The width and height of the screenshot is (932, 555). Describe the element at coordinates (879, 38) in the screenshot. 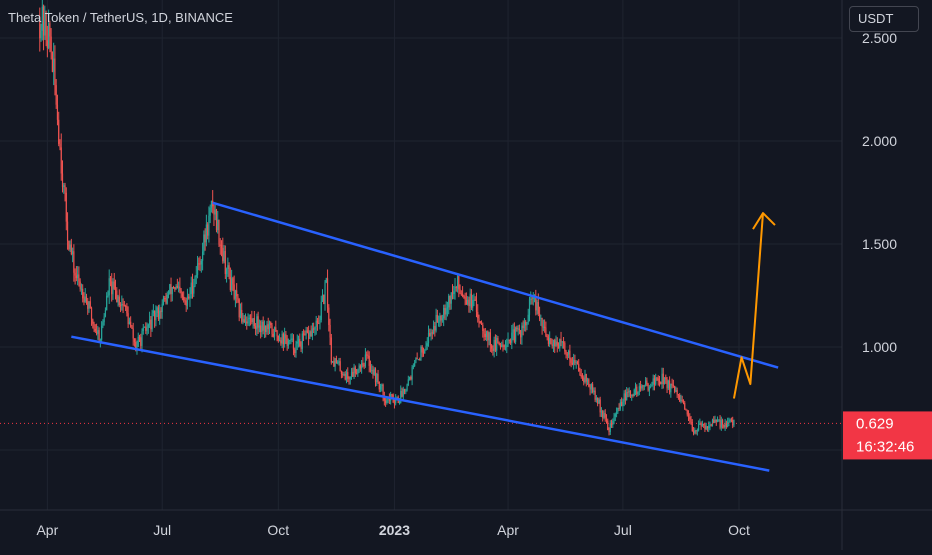

I see `y-tick-label: 2.500` at that location.